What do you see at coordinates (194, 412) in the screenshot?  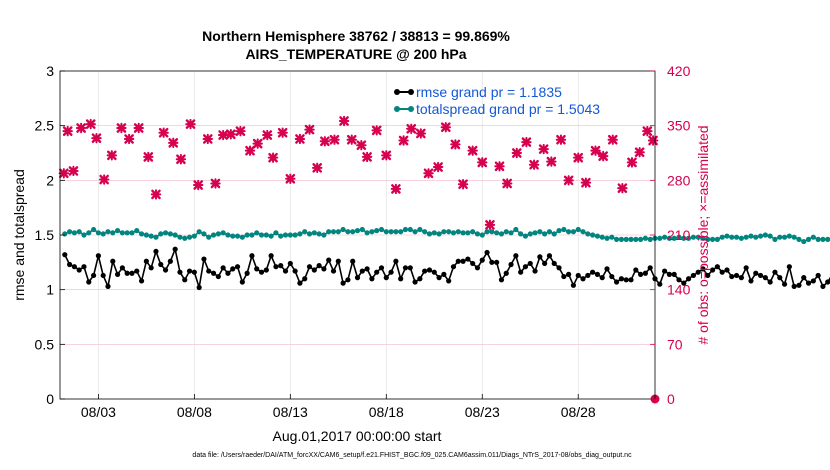 I see `x-tick-label: 08/08` at bounding box center [194, 412].